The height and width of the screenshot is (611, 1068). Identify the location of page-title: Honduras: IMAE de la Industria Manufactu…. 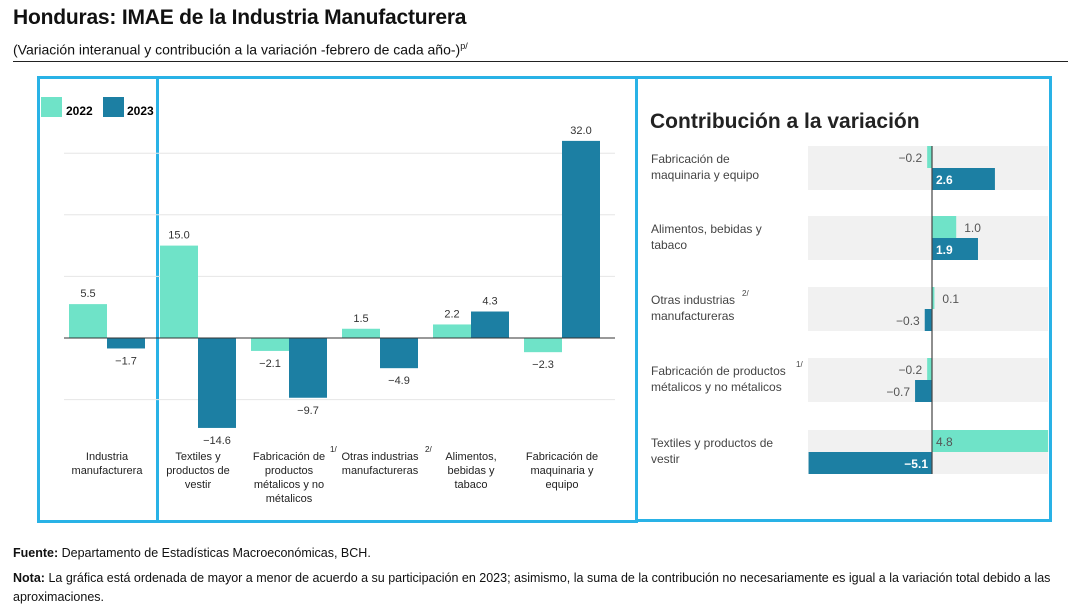
(240, 17).